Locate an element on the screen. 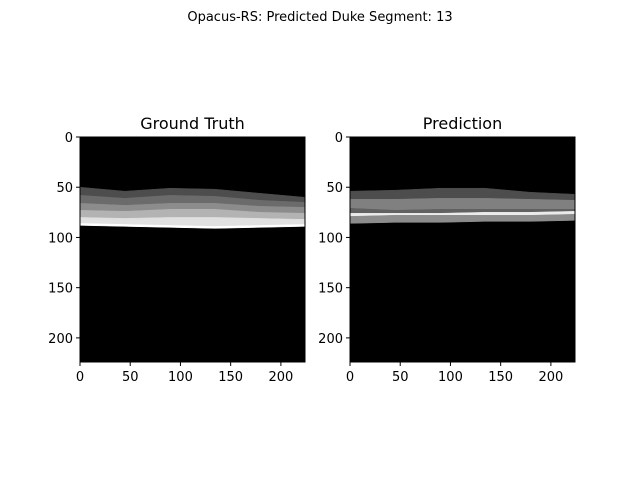 This screenshot has height=480, width=640. ground-truth-xtick-label: 0 is located at coordinates (80, 377).